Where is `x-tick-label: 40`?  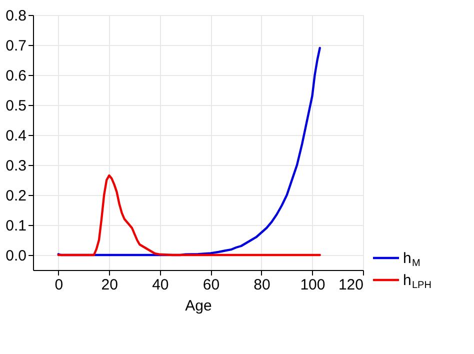 x-tick-label: 40 is located at coordinates (160, 285).